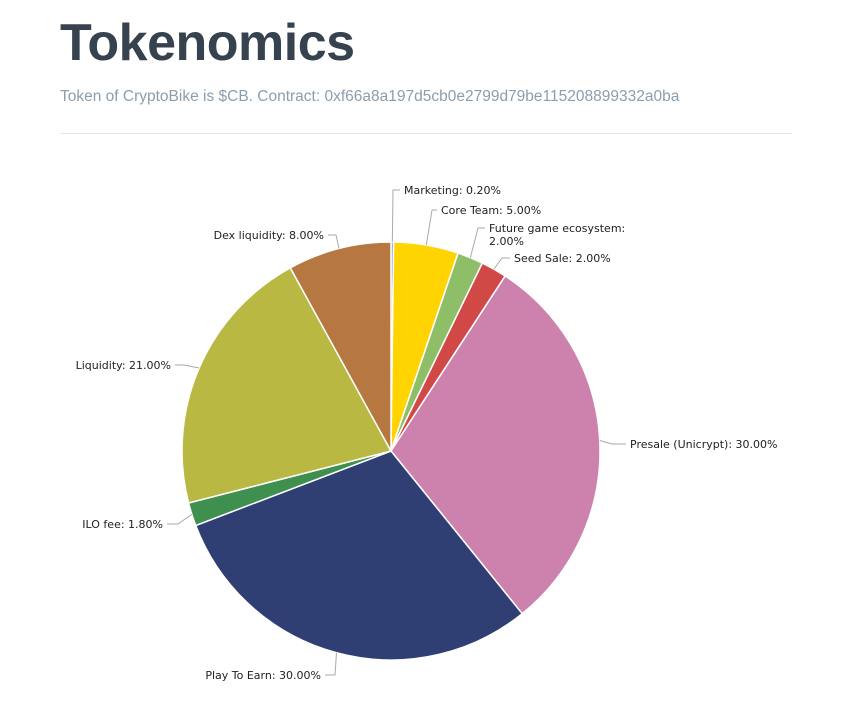 The image size is (846, 709). I want to click on slice-label: Dex liquidity: 8.00%, so click(269, 235).